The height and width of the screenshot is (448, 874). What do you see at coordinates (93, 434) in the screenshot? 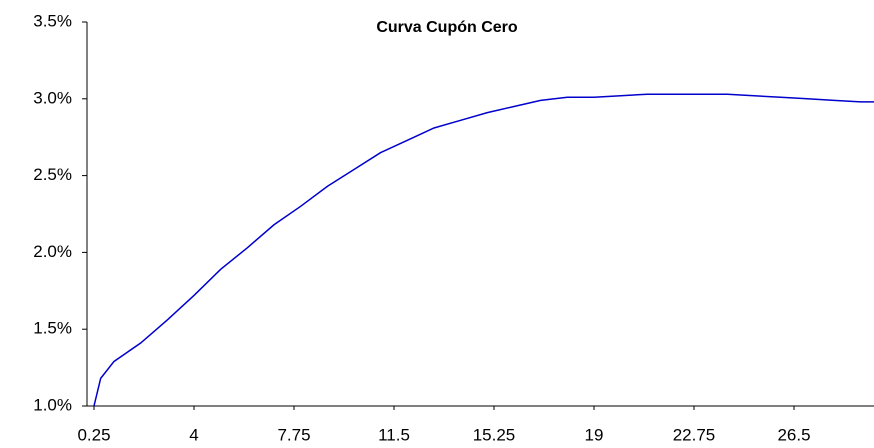
I see `x-tick-label: 0.25` at bounding box center [93, 434].